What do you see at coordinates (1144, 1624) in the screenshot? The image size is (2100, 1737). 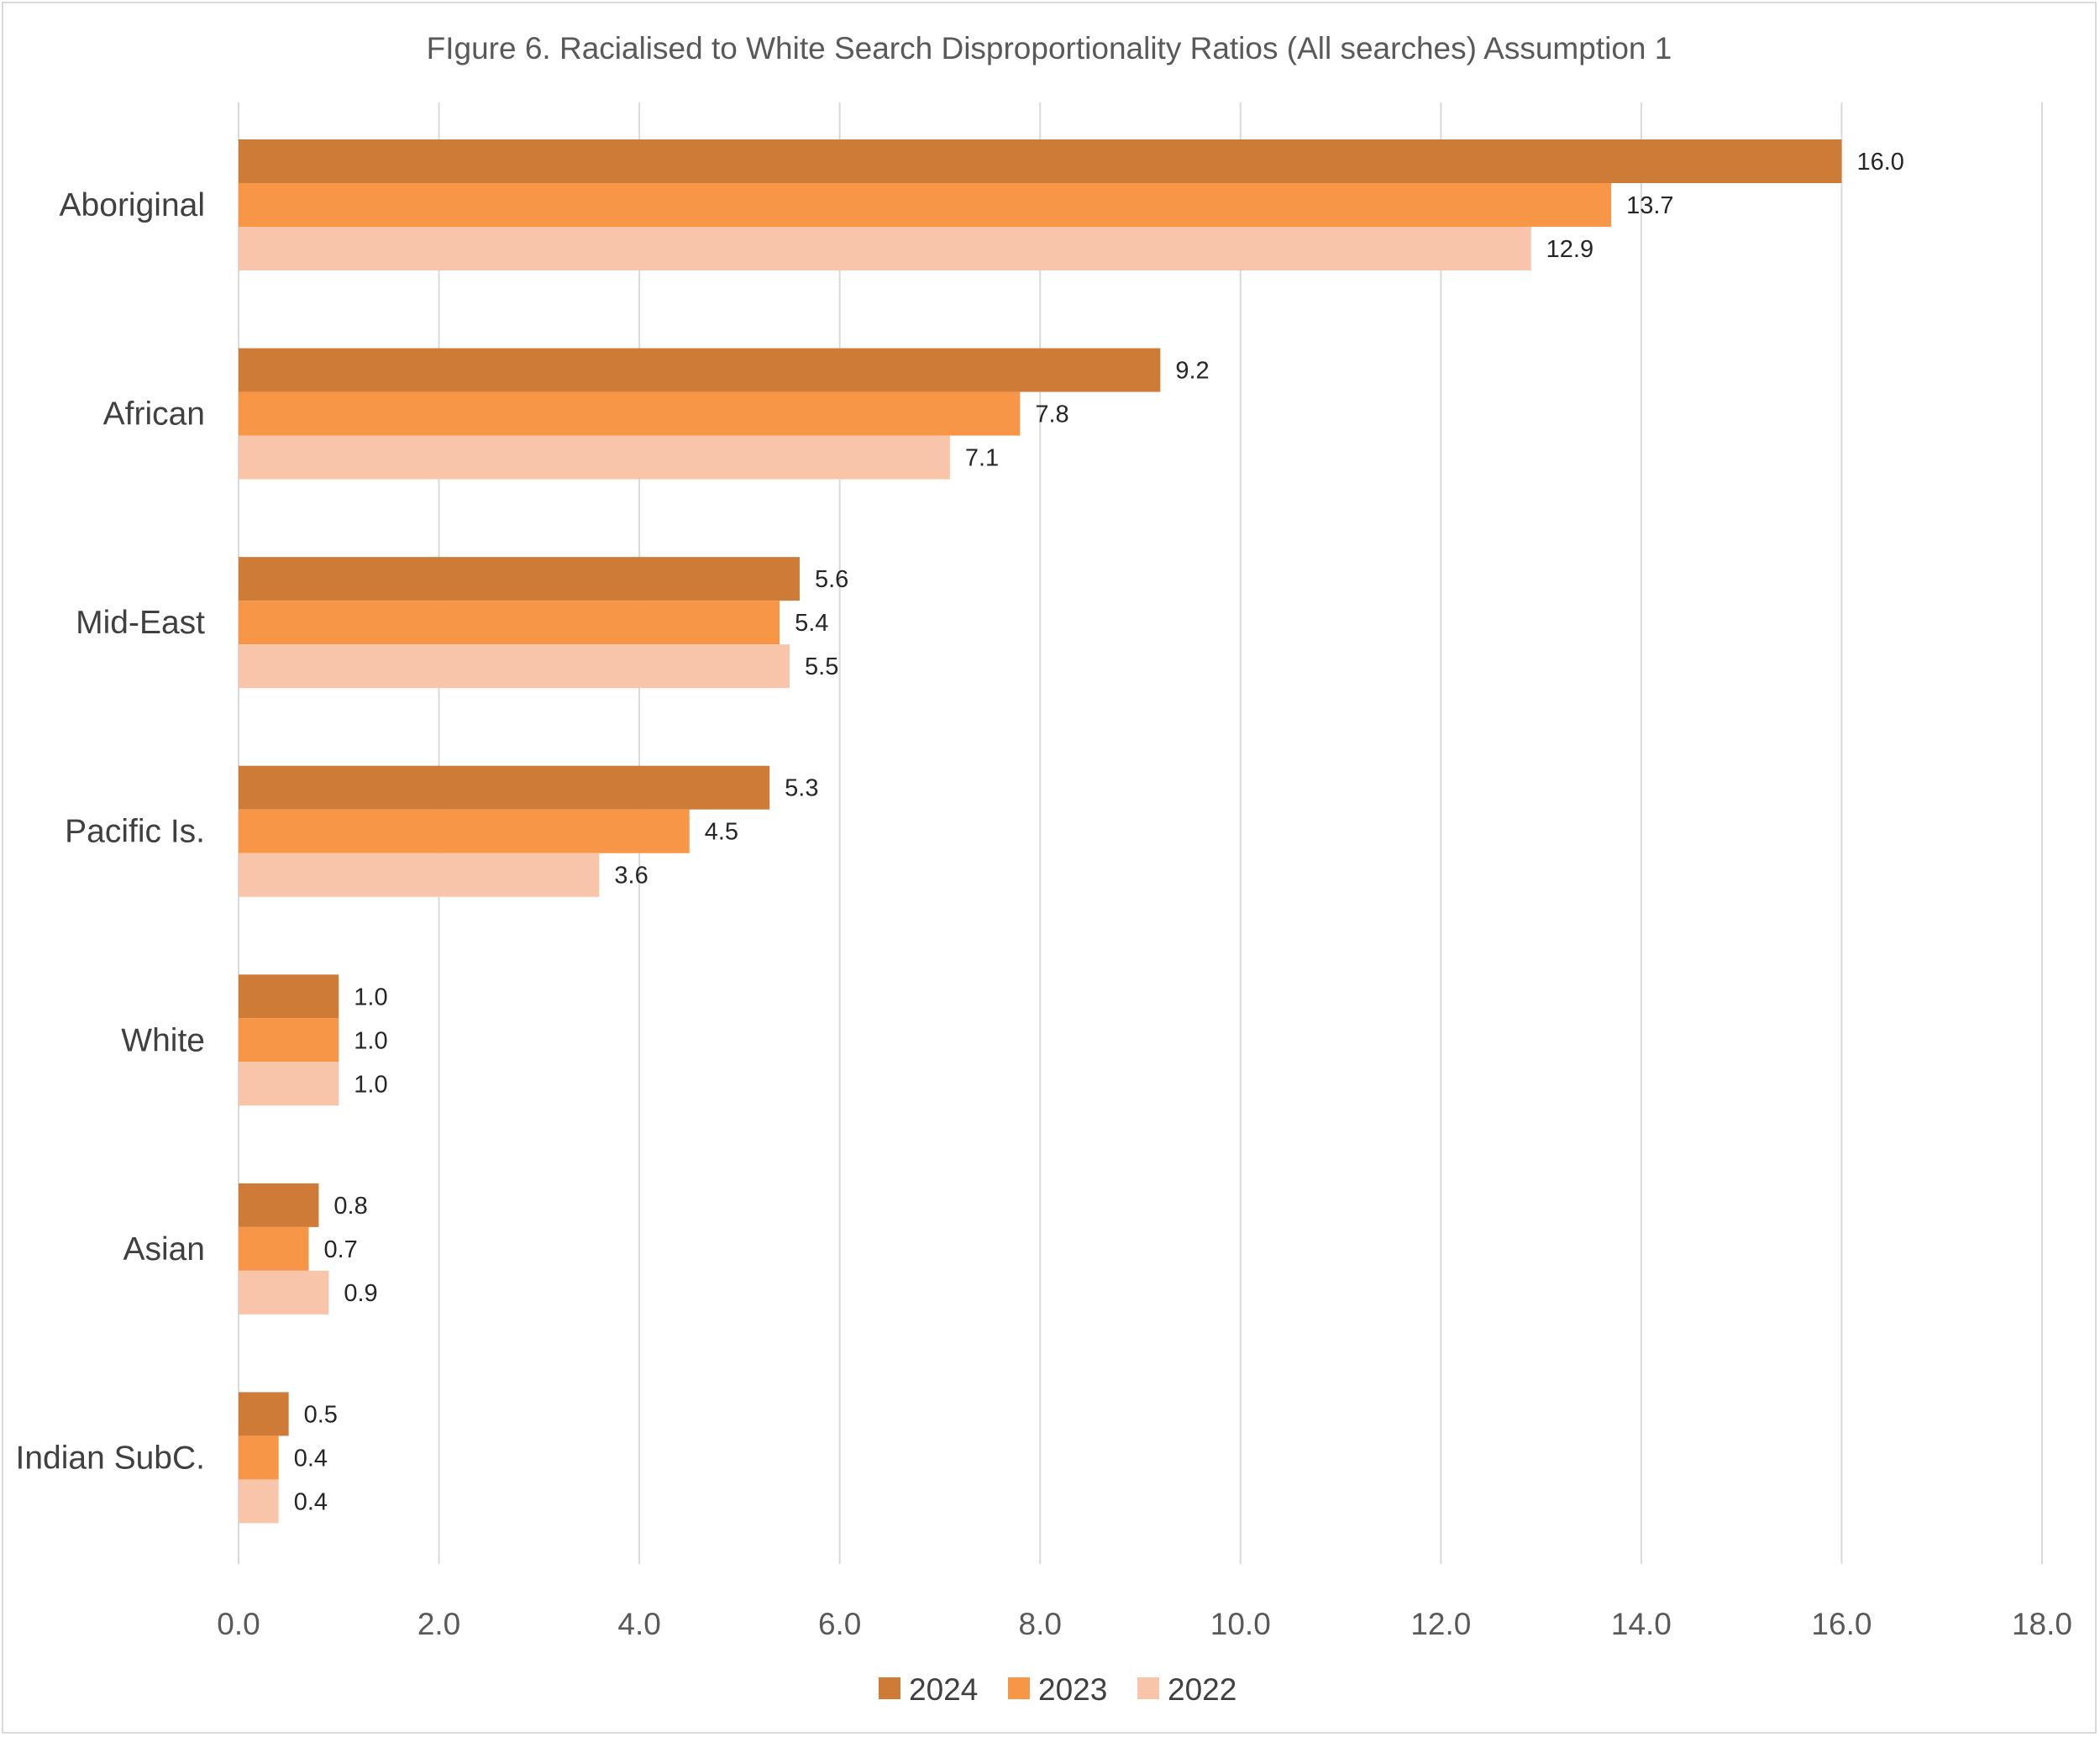 I see `value-axis-tick-labels: 0.0 2.0 4.0 6.0 8.0 10.0 12.0 14.0 16.0 18.0` at bounding box center [1144, 1624].